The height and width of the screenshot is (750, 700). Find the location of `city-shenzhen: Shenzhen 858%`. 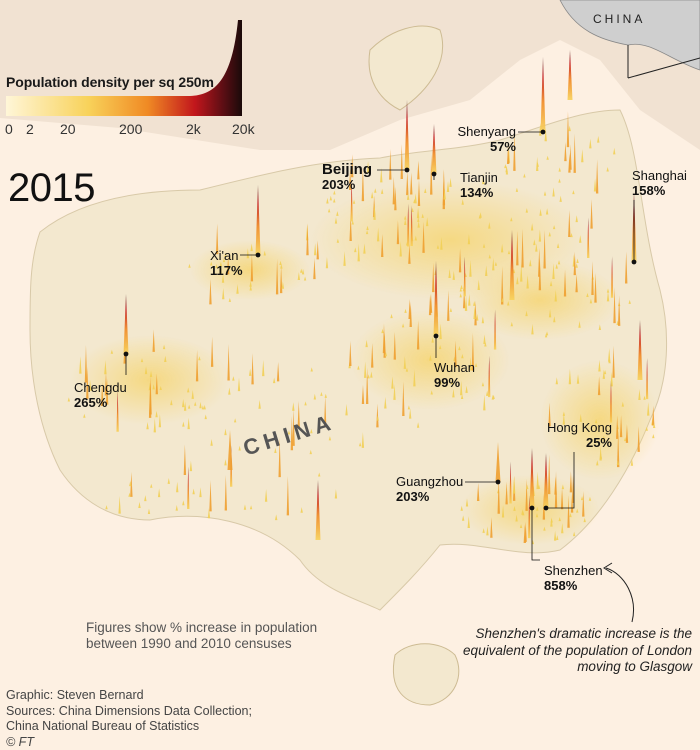

city-shenzhen: Shenzhen 858% is located at coordinates (573, 578).